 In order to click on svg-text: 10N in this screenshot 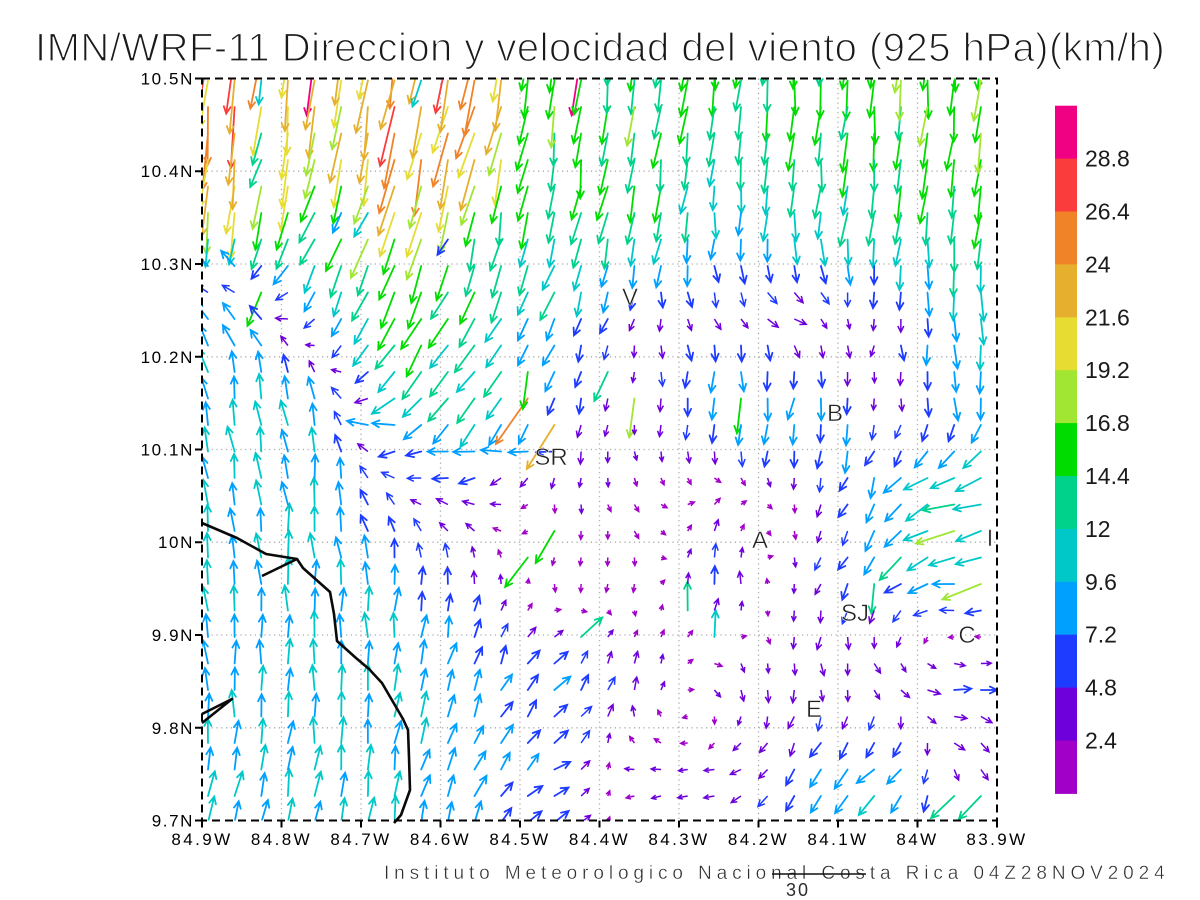, I will do `click(176, 542)`.